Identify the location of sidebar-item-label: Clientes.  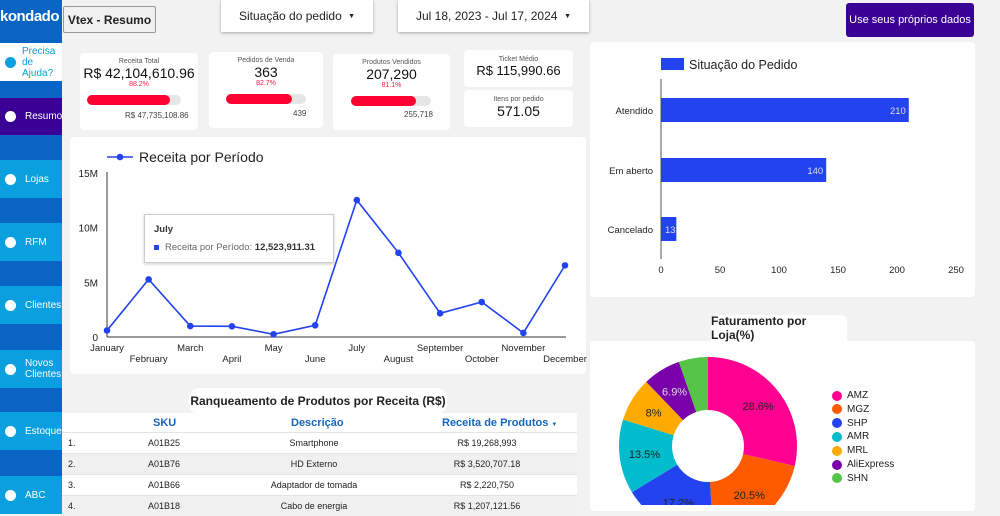
(43, 305).